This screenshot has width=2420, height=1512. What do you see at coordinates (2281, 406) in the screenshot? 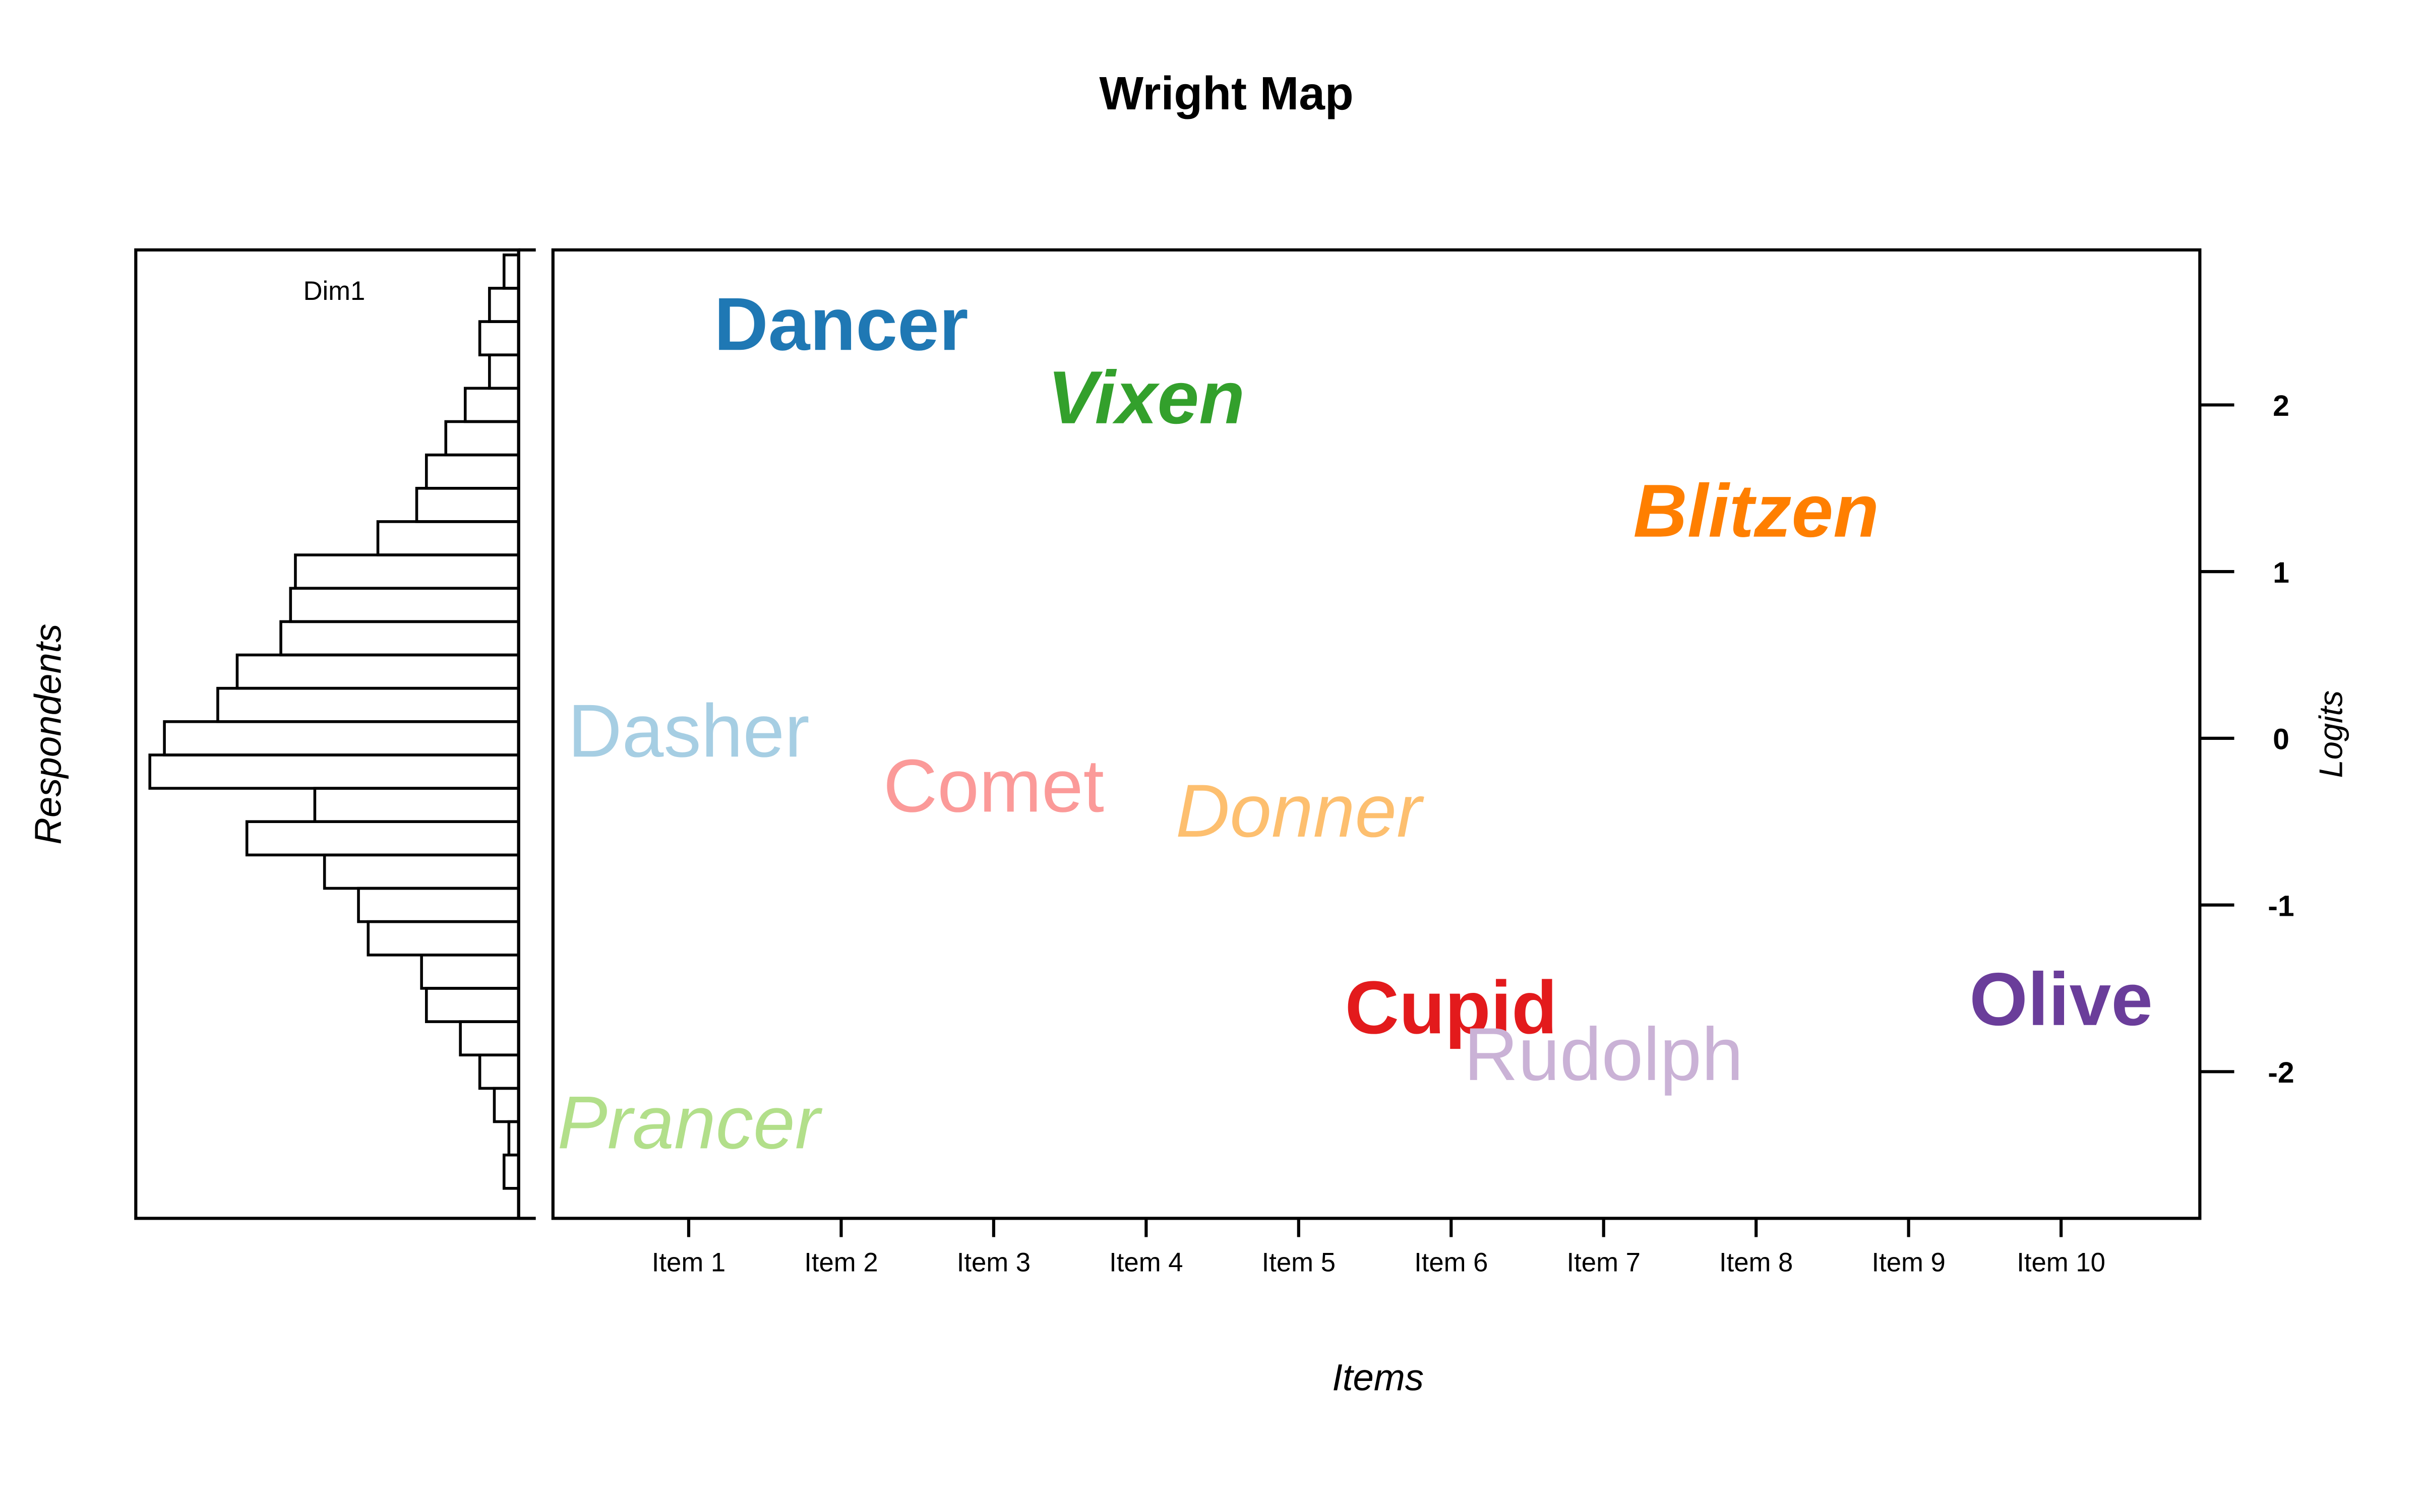
I see `logit-tick-label: 2` at bounding box center [2281, 406].